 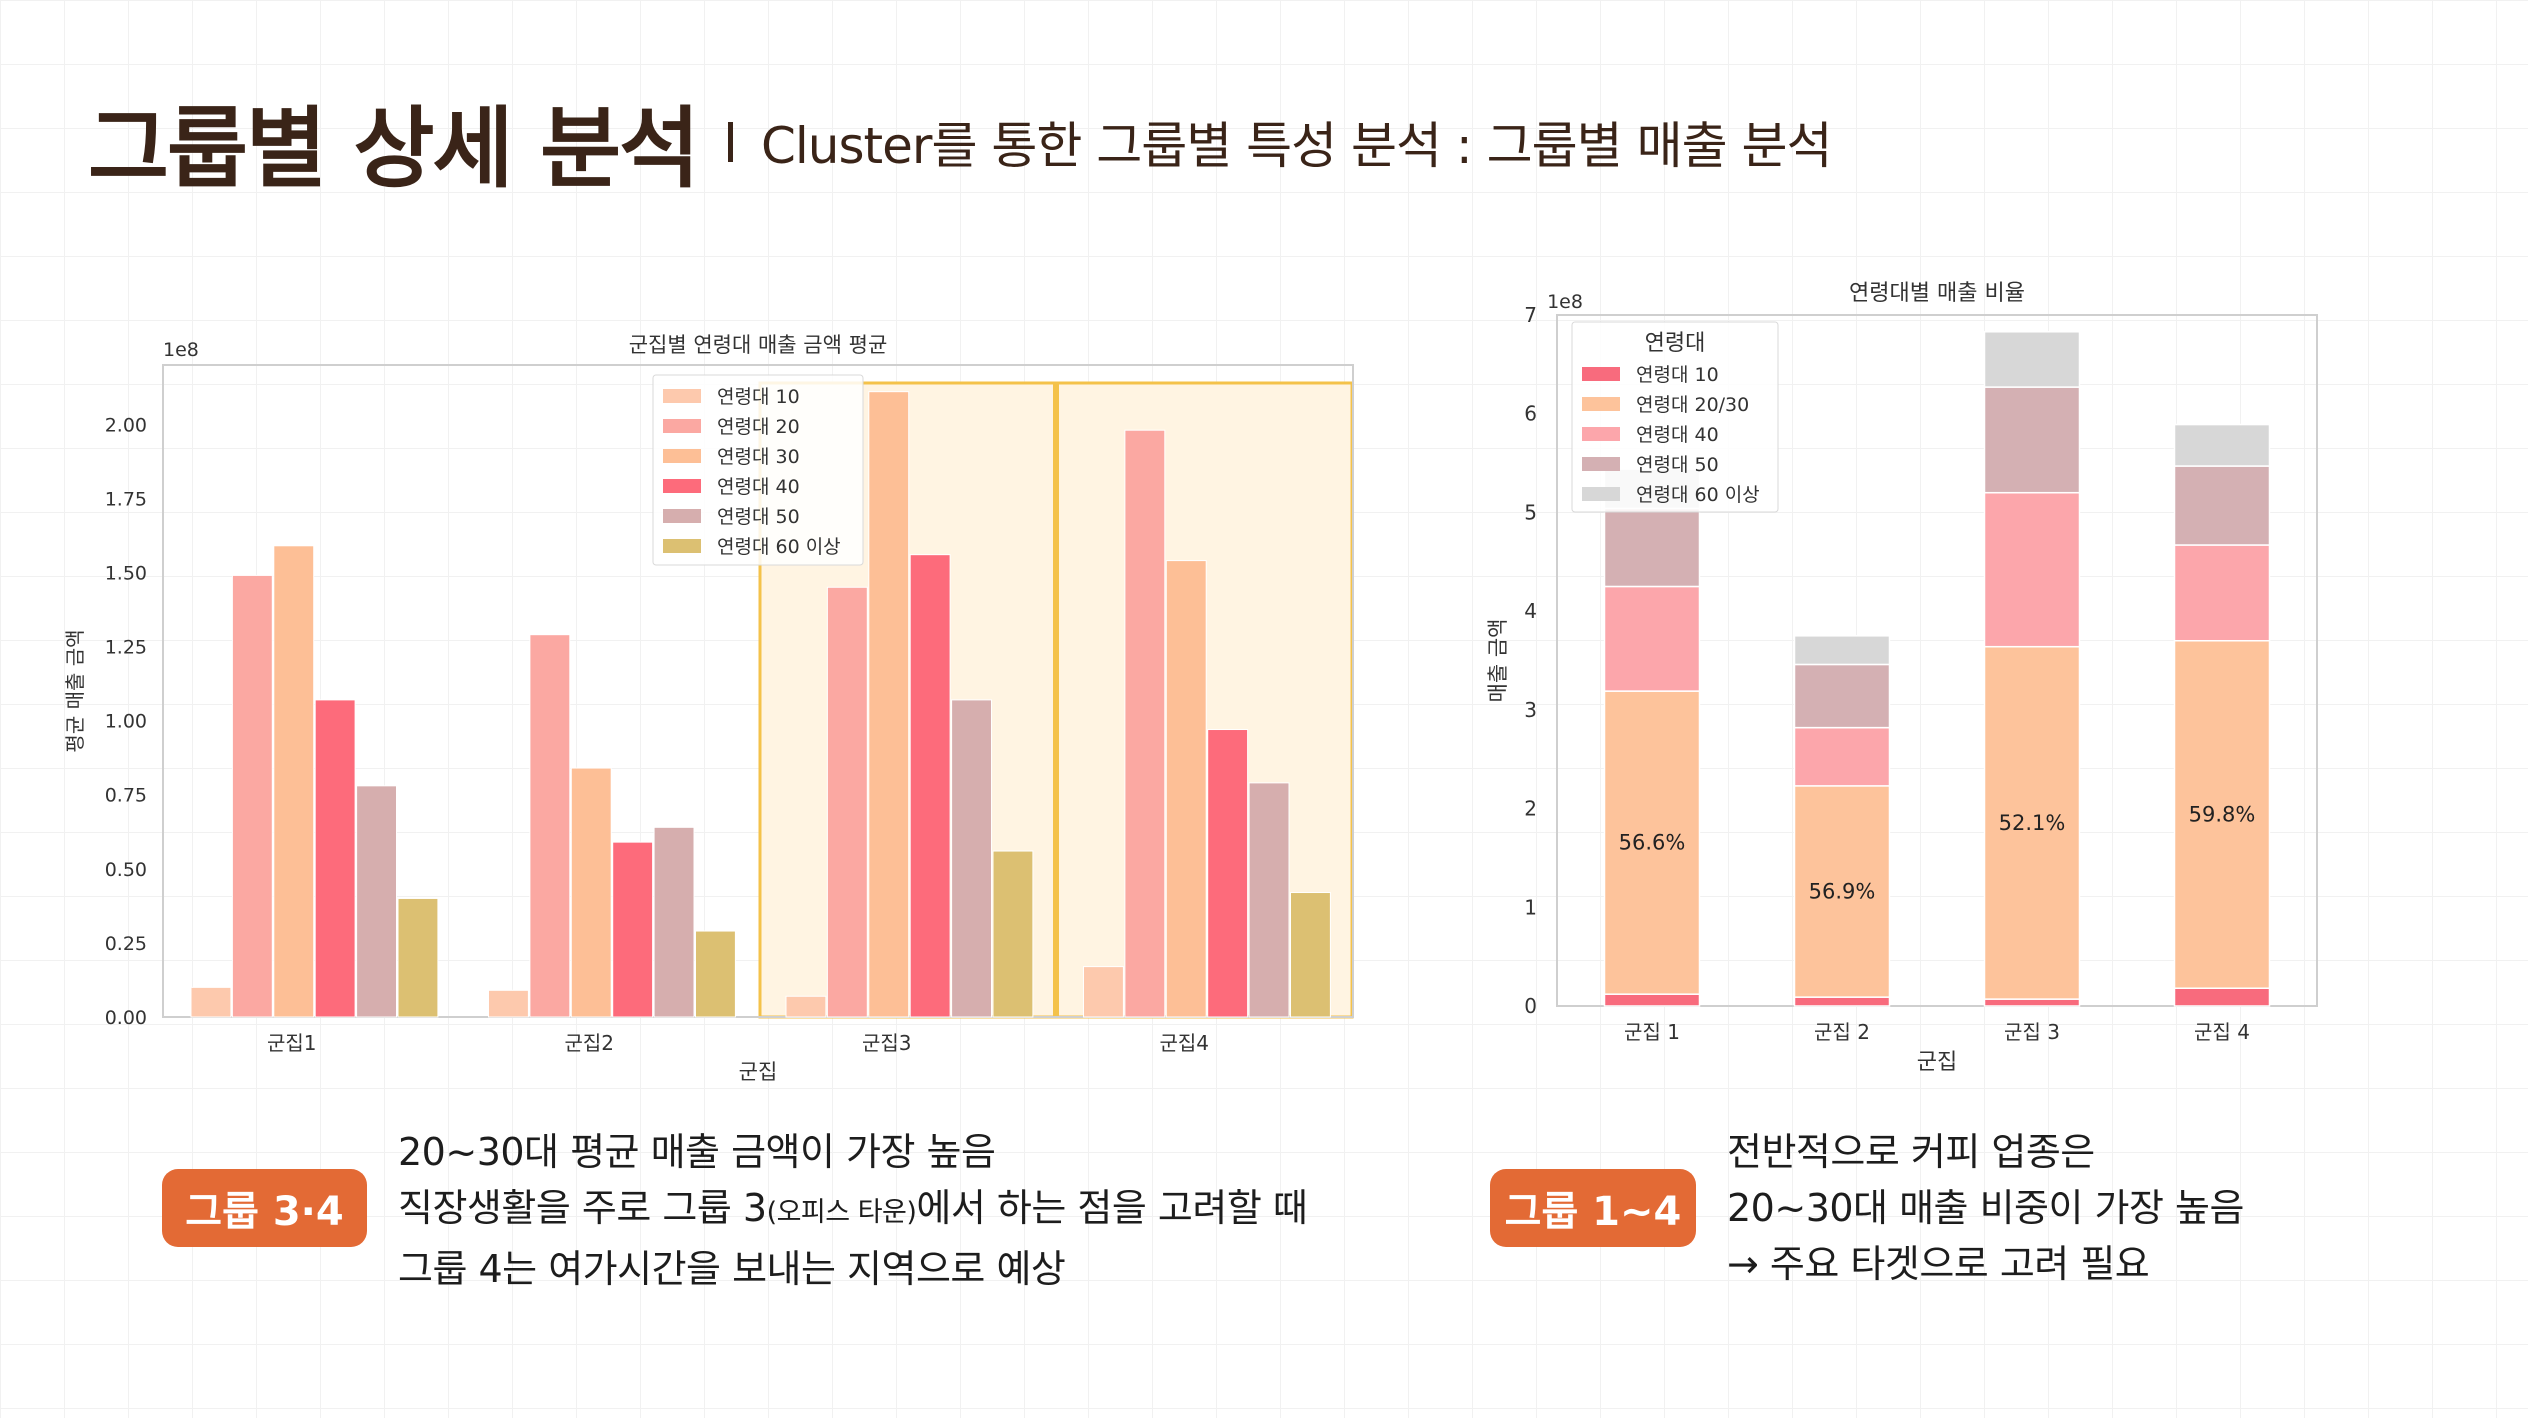 I want to click on y-tick-label: 2, so click(x=1530, y=809).